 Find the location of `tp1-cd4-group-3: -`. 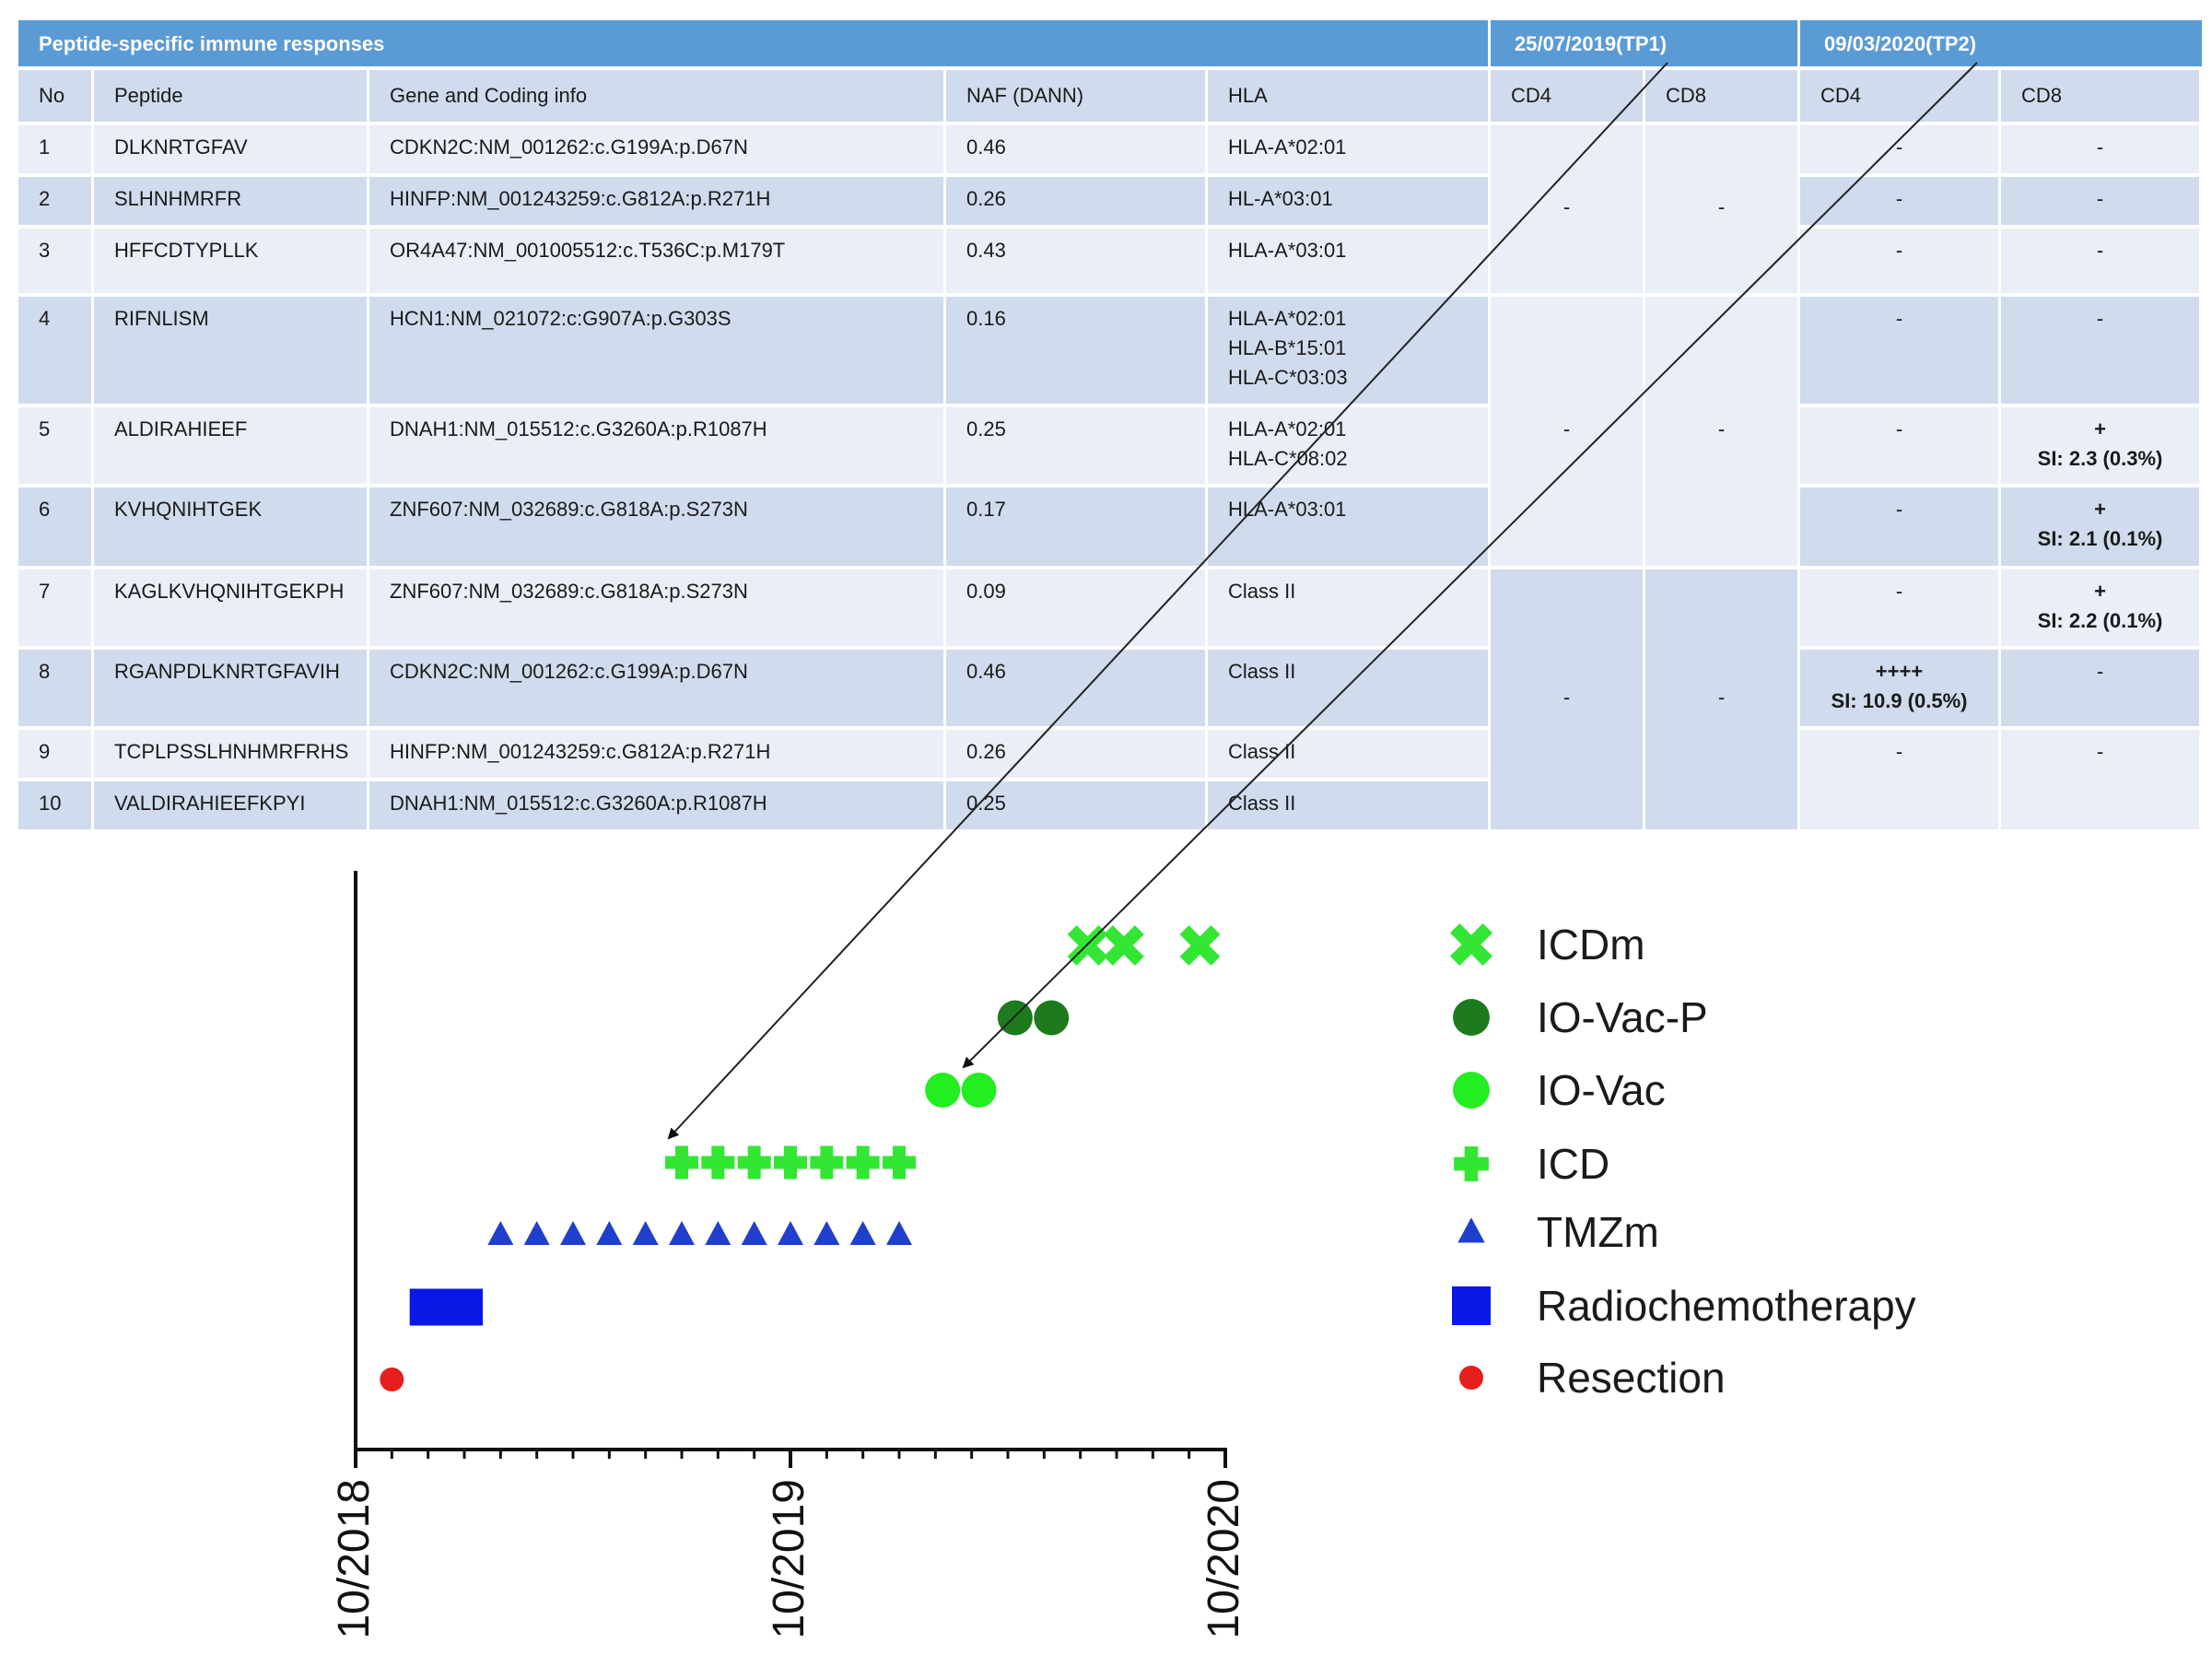

tp1-cd4-group-3: - is located at coordinates (1567, 699).